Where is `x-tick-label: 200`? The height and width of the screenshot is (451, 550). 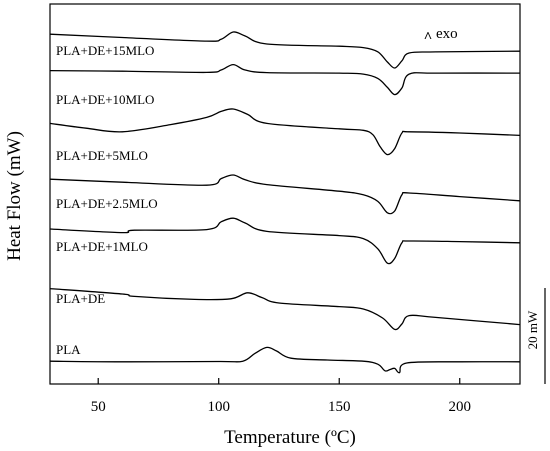
x-tick-label: 200 is located at coordinates (459, 407).